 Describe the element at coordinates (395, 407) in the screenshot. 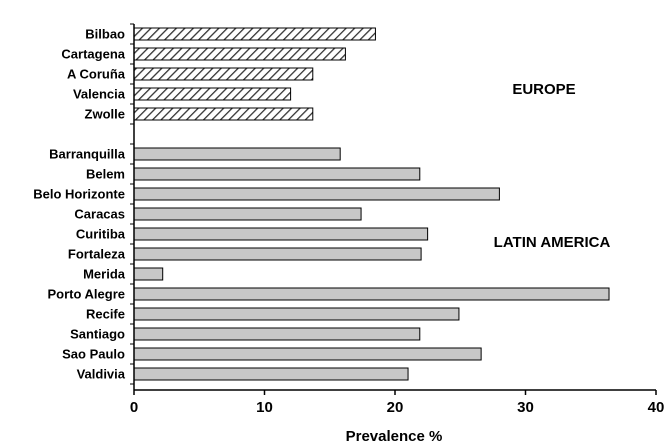

I see `x-tick-label: 20` at that location.